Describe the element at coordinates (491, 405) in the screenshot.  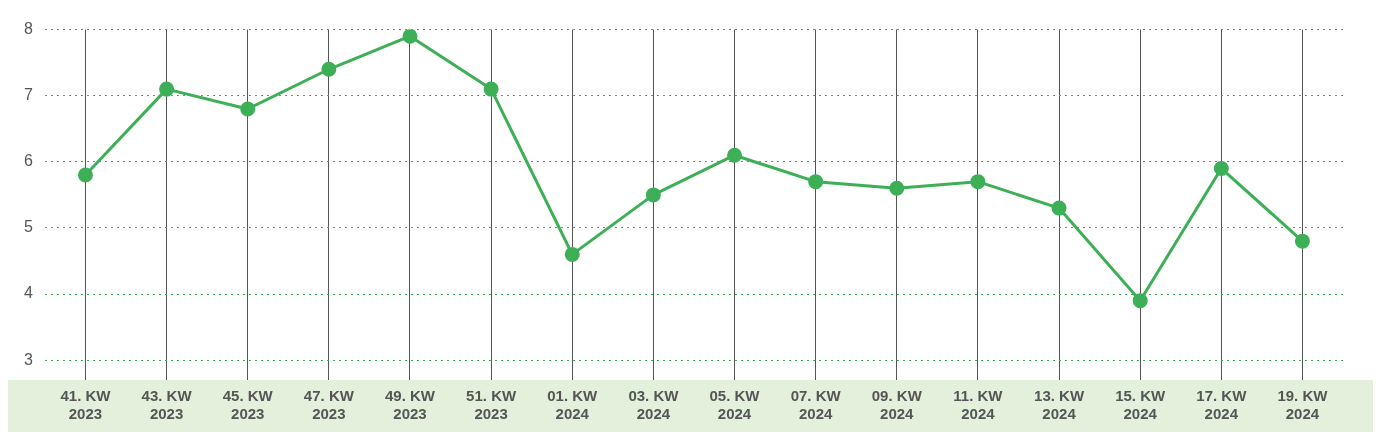
I see `x-tick-label: 51. KW 2023` at that location.